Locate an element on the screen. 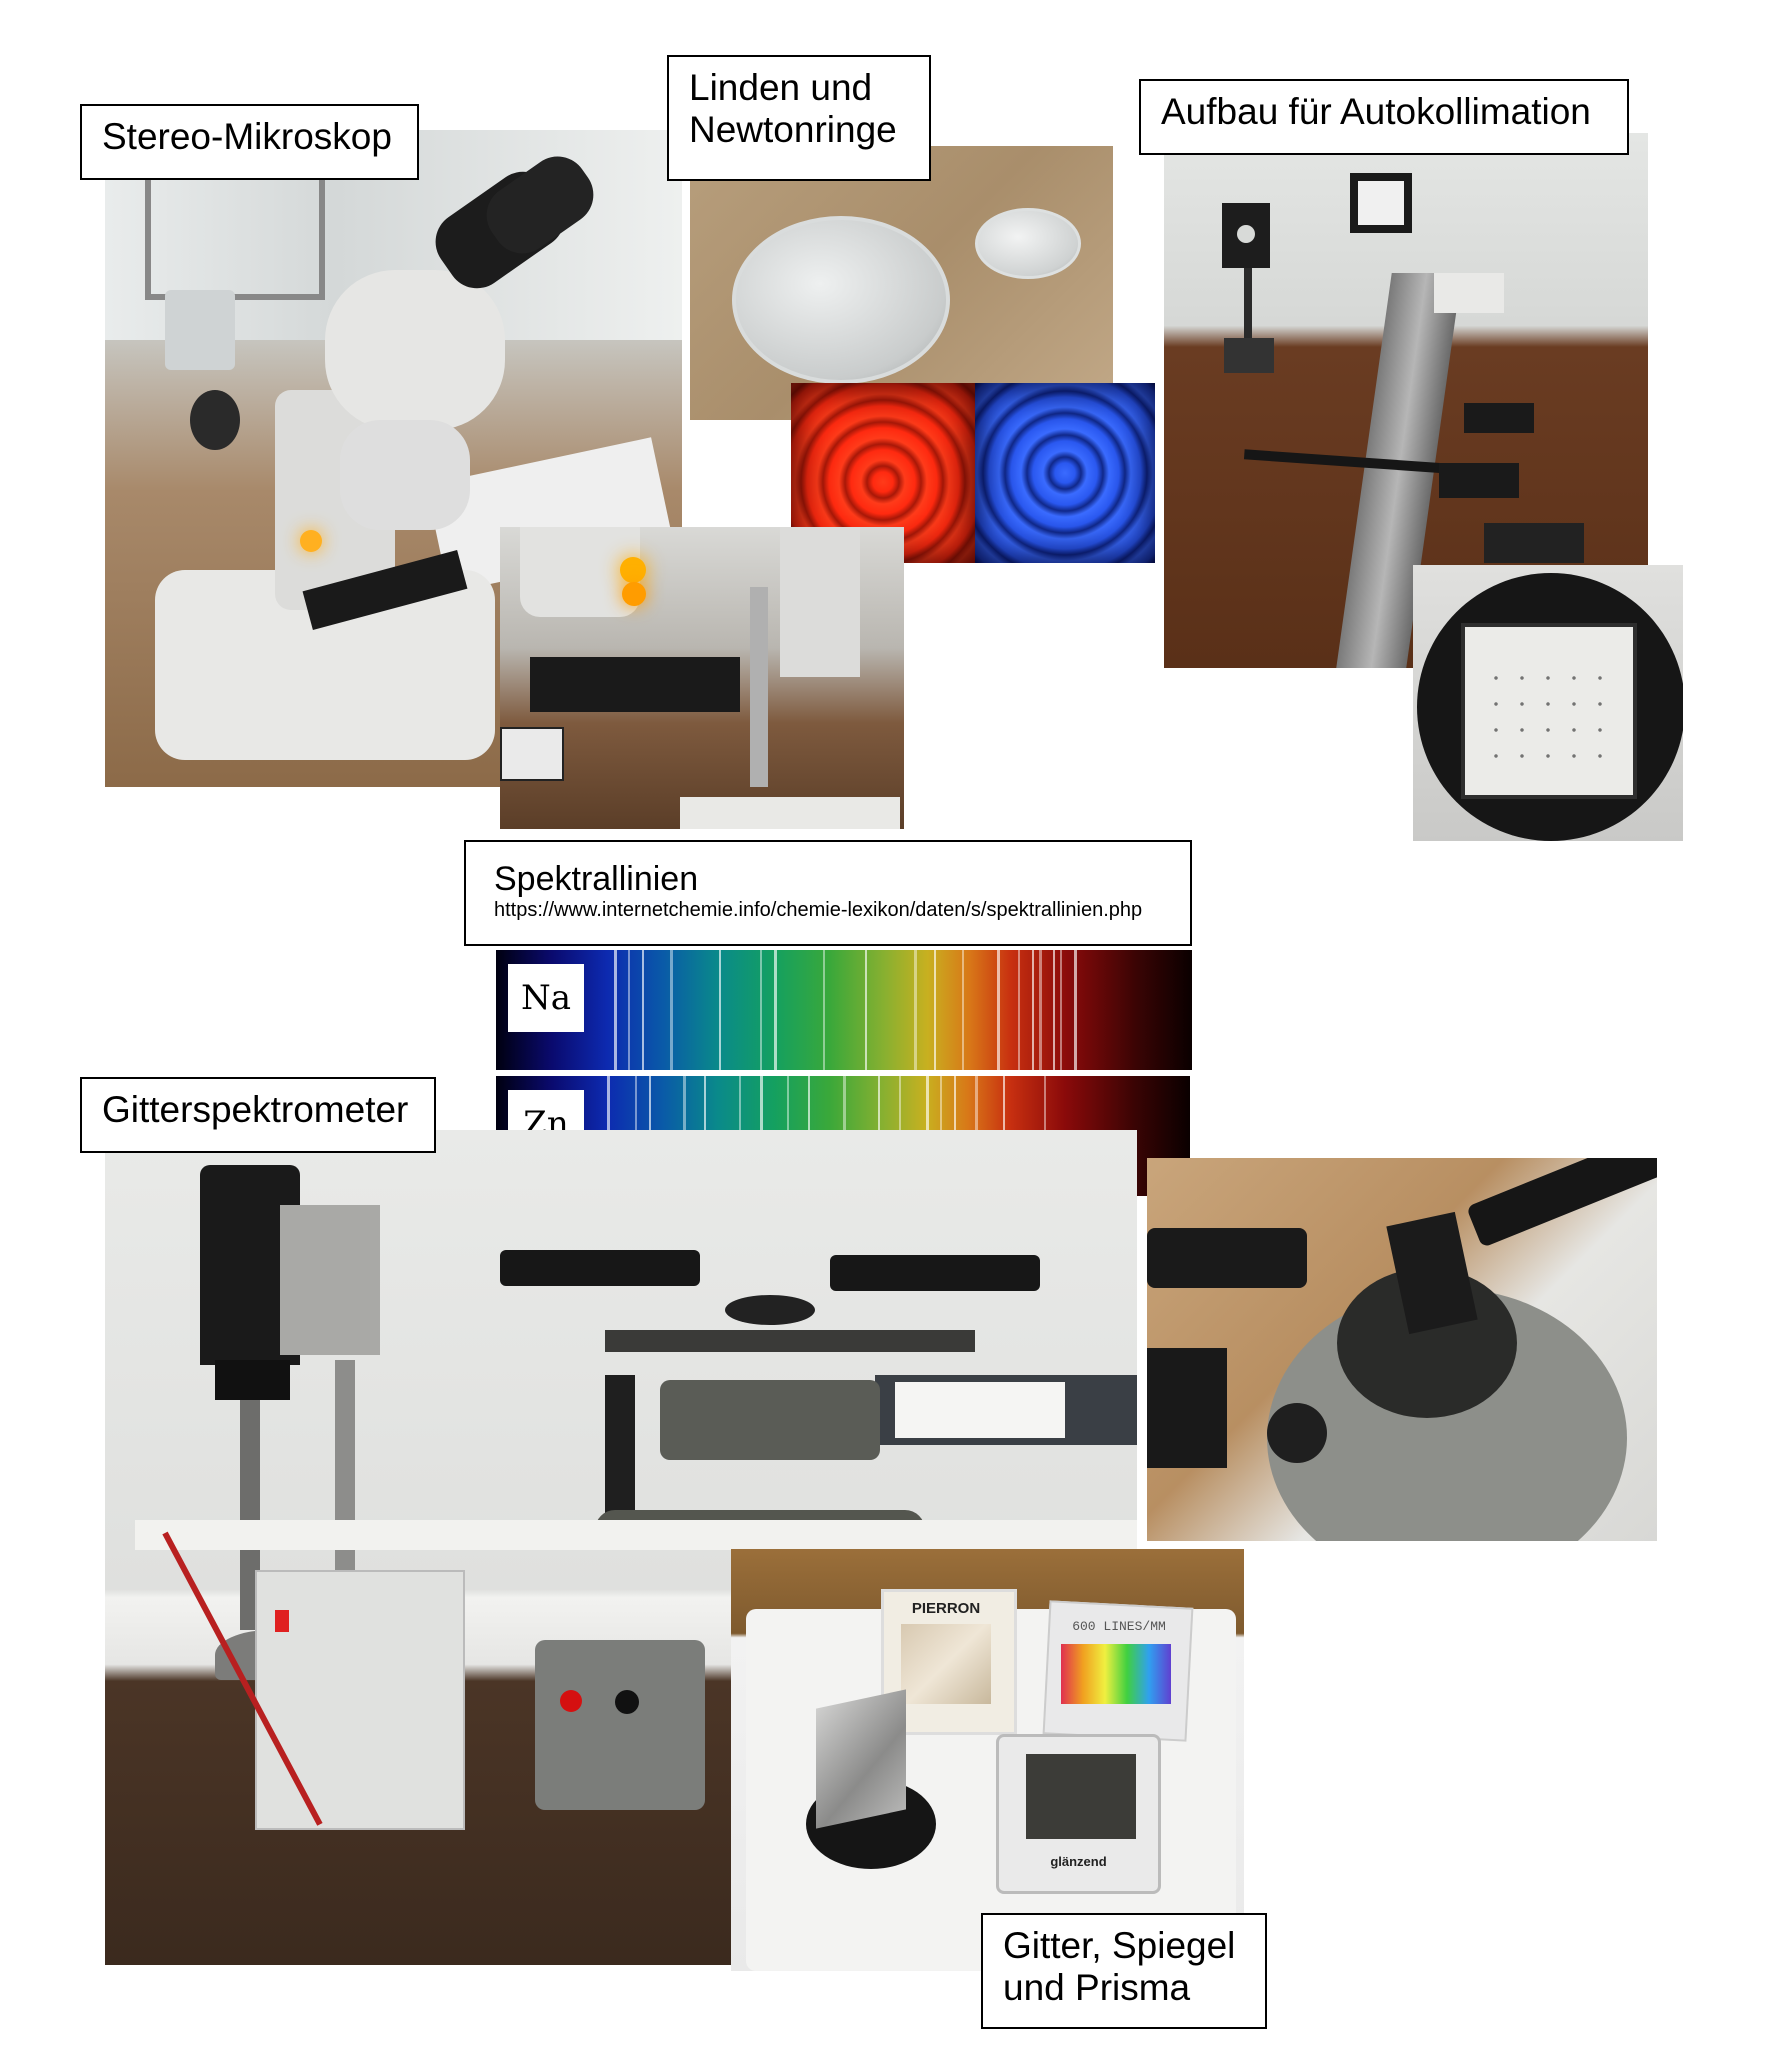  lenses-label: Linden und Newtonringe is located at coordinates (799, 118).